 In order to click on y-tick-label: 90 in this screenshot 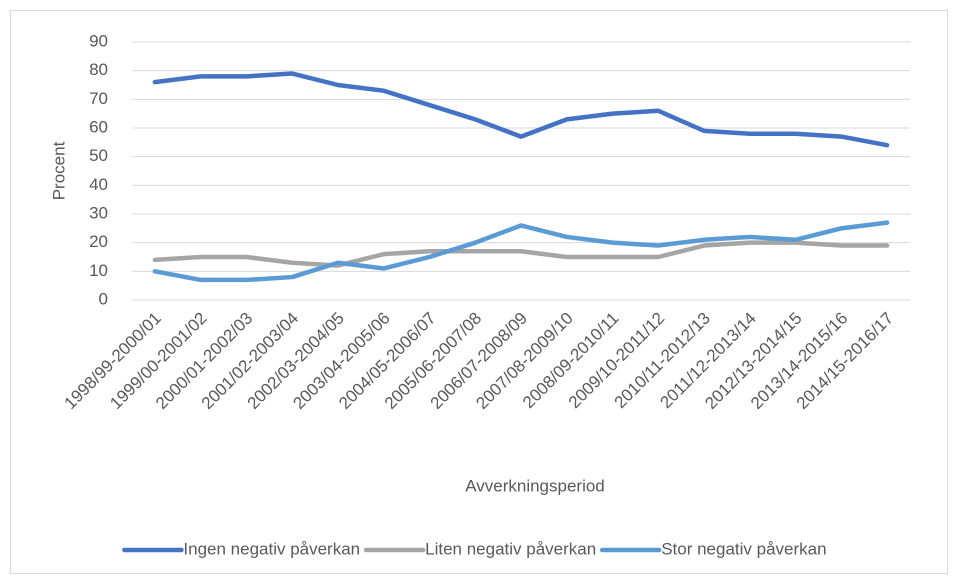, I will do `click(98, 40)`.